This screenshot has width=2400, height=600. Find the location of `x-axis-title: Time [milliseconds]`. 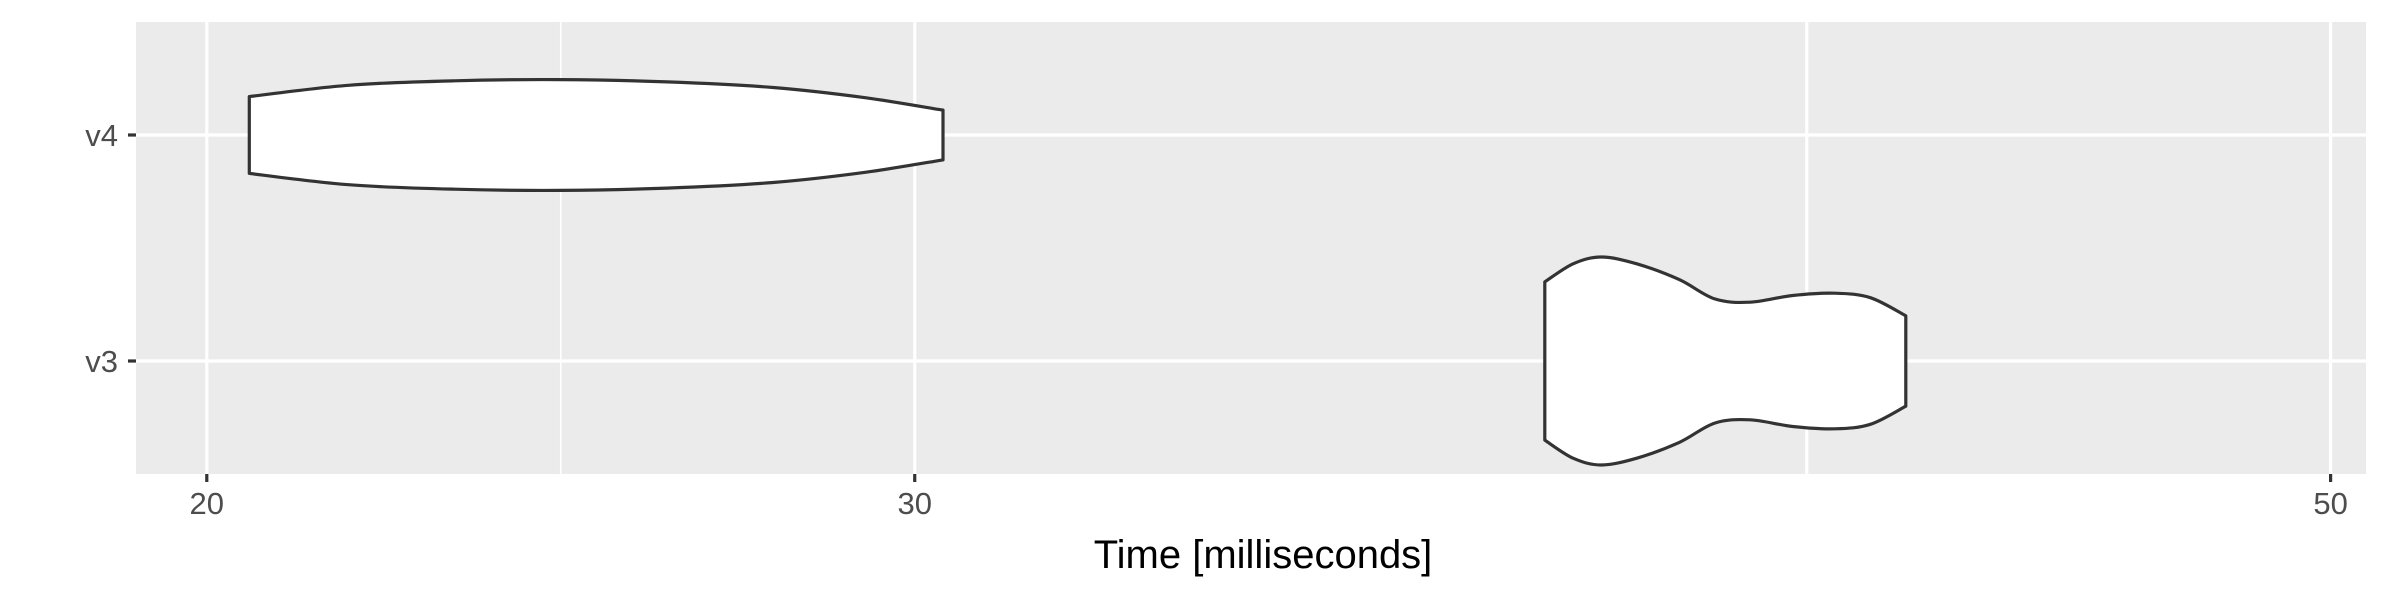

x-axis-title: Time [milliseconds] is located at coordinates (1263, 555).